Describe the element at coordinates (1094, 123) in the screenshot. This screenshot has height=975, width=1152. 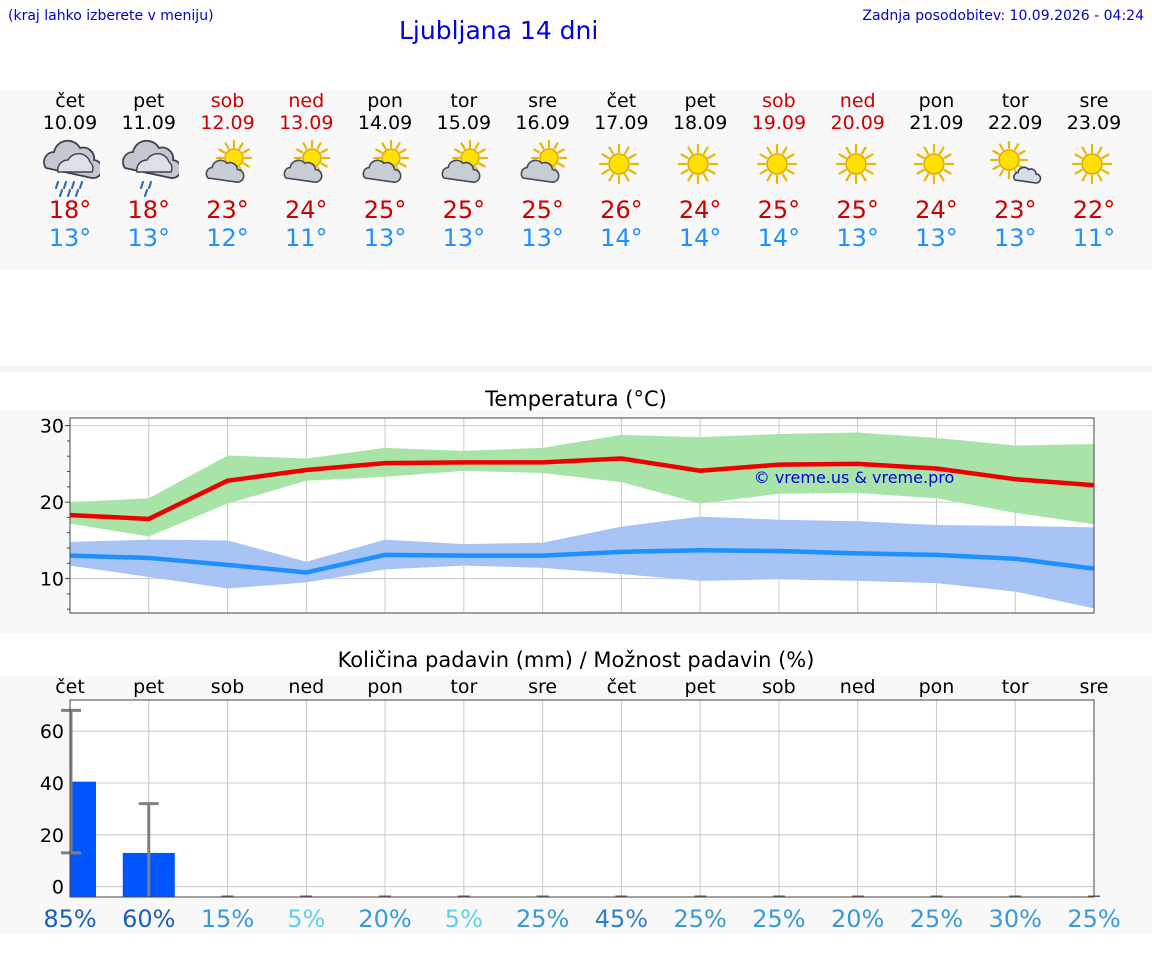
I see `day-date: 23.09` at that location.